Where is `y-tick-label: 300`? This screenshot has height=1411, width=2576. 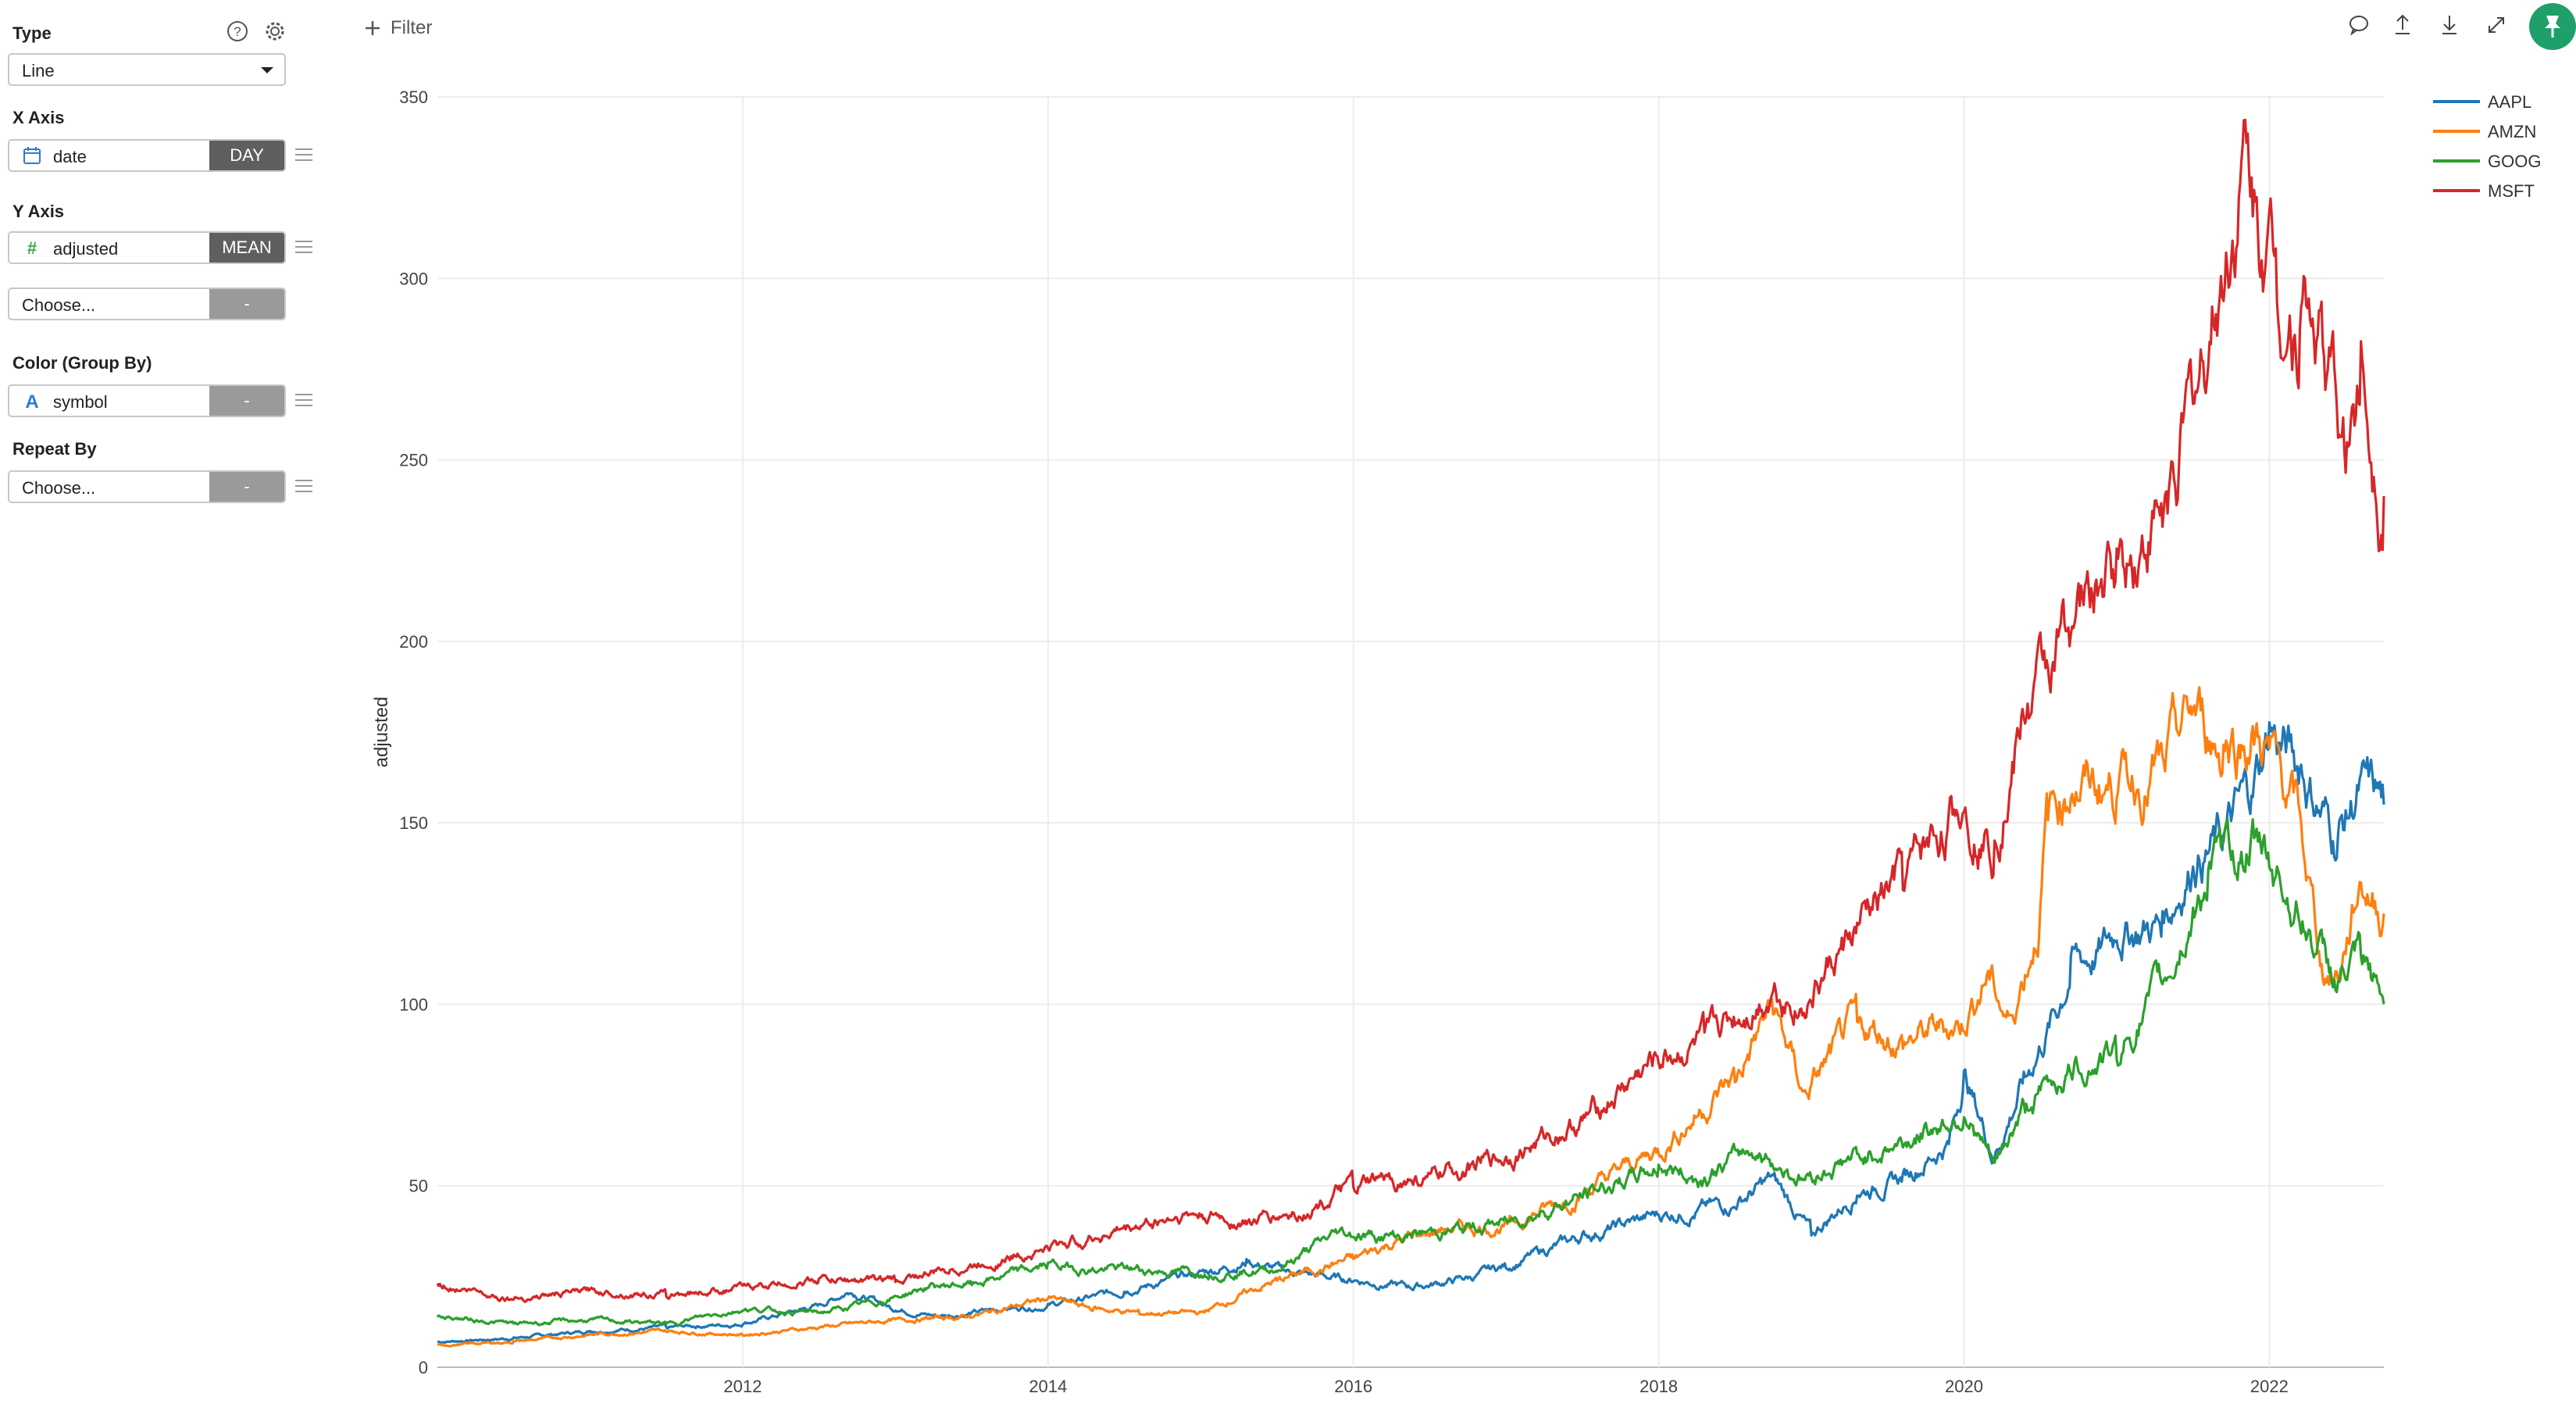 y-tick-label: 300 is located at coordinates (413, 278).